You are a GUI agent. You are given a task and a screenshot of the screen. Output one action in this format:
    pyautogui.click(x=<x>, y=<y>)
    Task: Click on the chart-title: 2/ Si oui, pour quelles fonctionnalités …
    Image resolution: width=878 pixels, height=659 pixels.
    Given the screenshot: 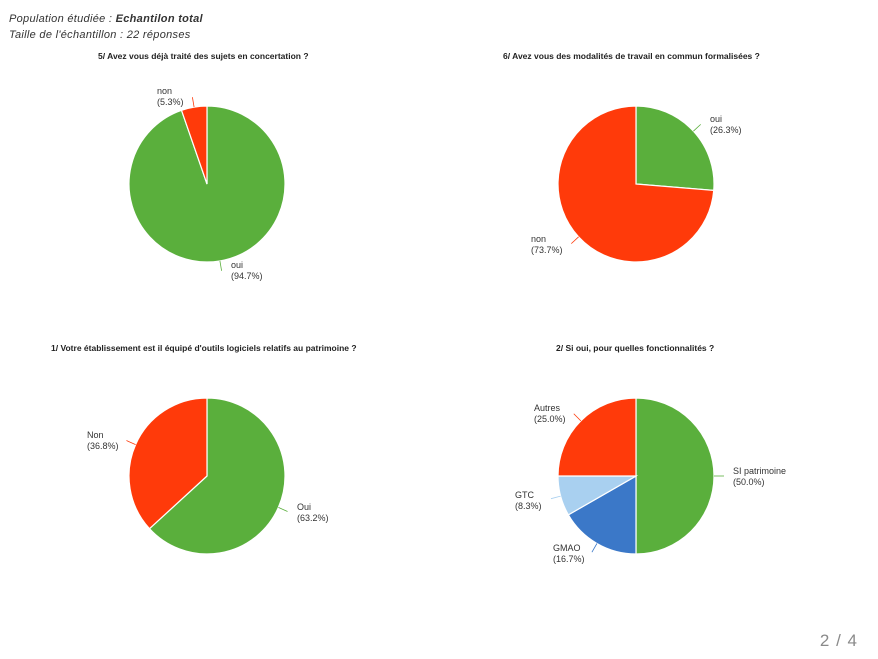 What is the action you would take?
    pyautogui.click(x=635, y=348)
    